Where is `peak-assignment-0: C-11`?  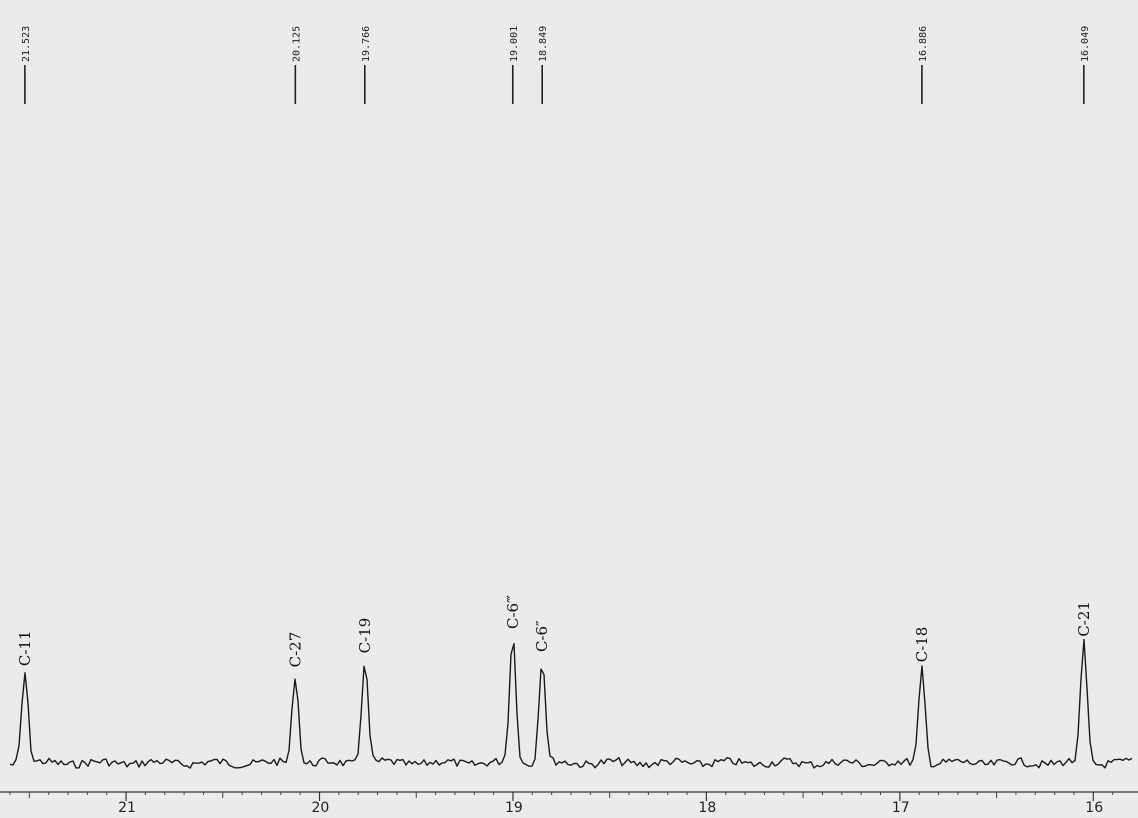 peak-assignment-0: C-11 is located at coordinates (25, 648).